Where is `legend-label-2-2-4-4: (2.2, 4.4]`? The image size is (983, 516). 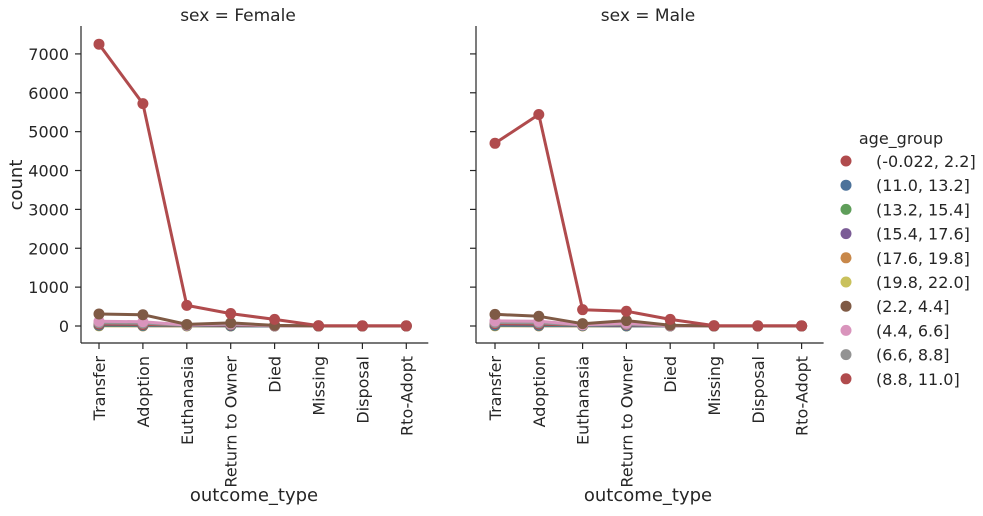
legend-label-2-2-4-4: (2.2, 4.4] is located at coordinates (913, 306).